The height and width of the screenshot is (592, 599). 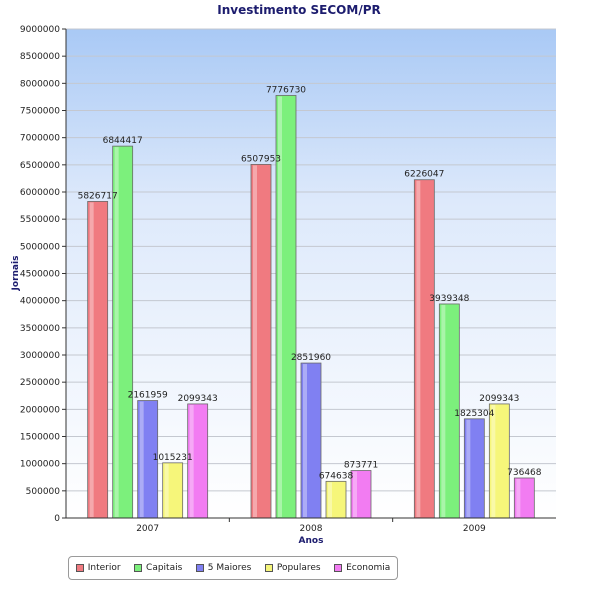 I want to click on legend-label: Economia, so click(x=368, y=568).